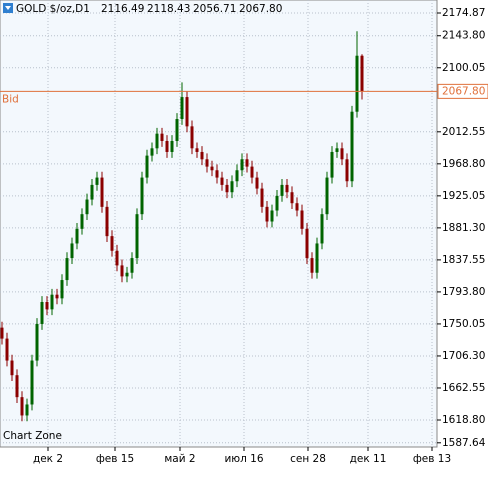 Image resolution: width=488 pixels, height=487 pixels. I want to click on y-tick-label: 1618.80, so click(463, 420).